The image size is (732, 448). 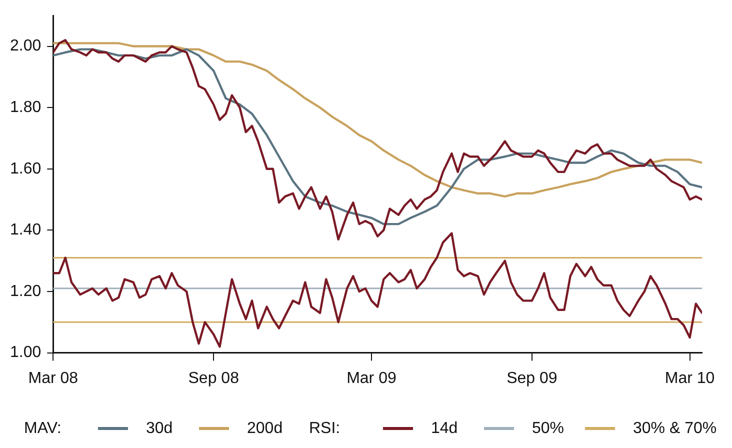 What do you see at coordinates (444, 429) in the screenshot?
I see `legend-label: 14d` at bounding box center [444, 429].